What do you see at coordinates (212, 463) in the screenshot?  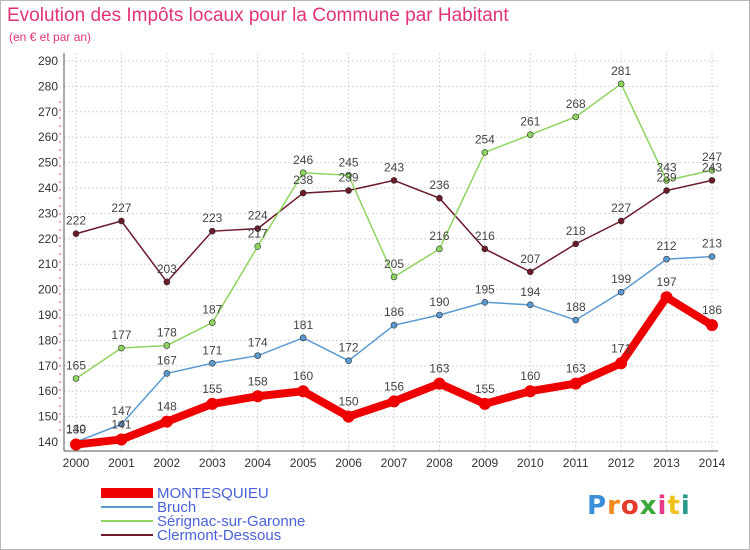 I see `x-tick-label: 2003` at bounding box center [212, 463].